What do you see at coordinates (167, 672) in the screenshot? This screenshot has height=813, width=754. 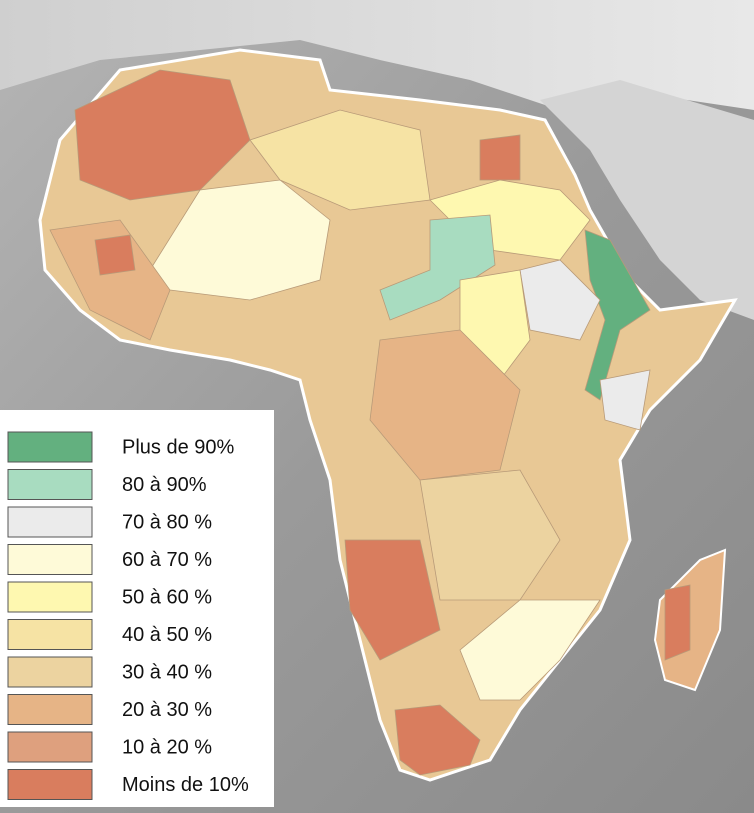 I see `legend-label: 30 à 40 %` at bounding box center [167, 672].